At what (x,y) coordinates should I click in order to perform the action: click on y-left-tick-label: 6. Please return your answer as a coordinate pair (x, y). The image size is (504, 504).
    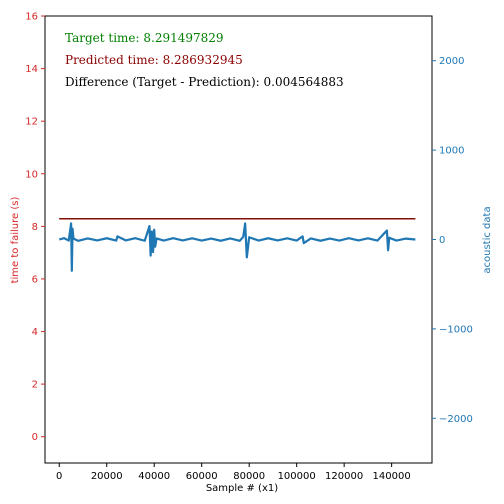
    Looking at the image, I should click on (35, 279).